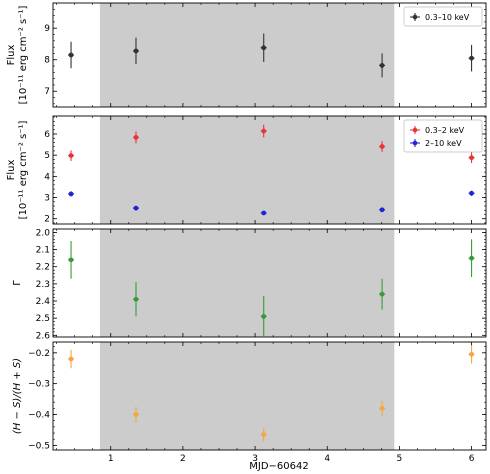  What do you see at coordinates (400, 459) in the screenshot?
I see `x-tick-label: 5` at bounding box center [400, 459].